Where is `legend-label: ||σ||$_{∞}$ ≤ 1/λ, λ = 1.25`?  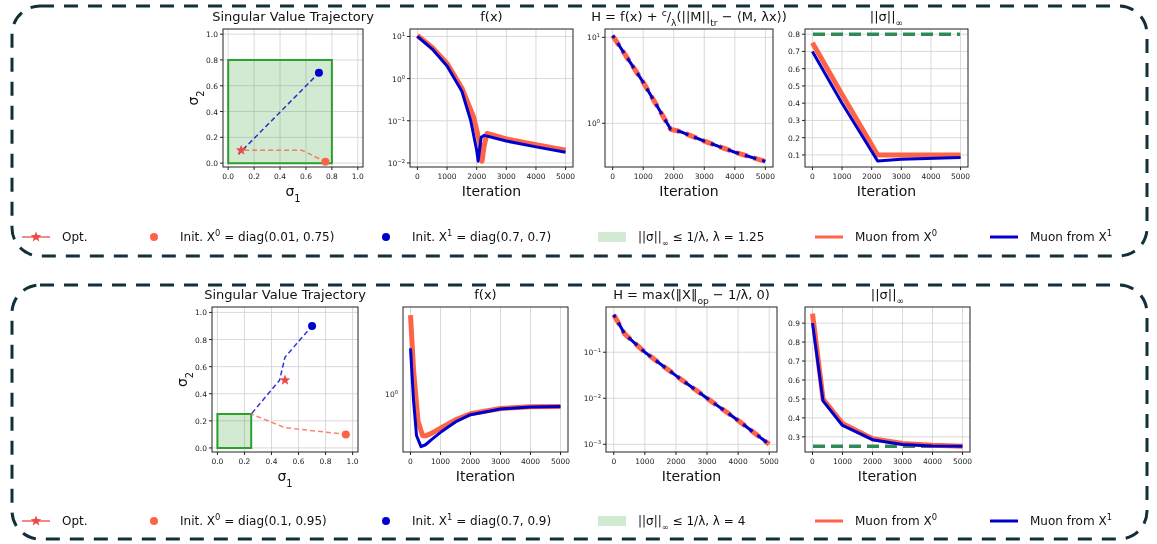 legend-label: ||σ||$_{∞}$ ≤ 1/λ, λ = 1.25 is located at coordinates (701, 239).